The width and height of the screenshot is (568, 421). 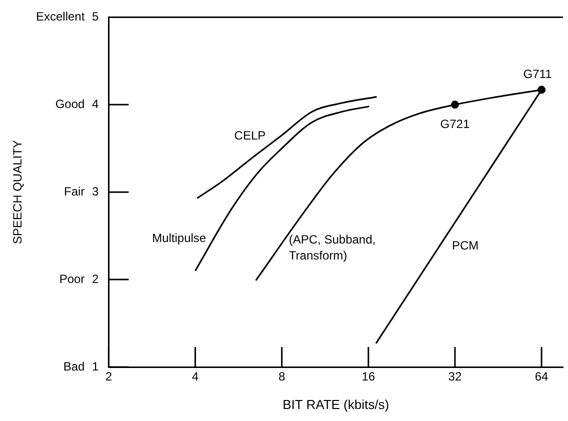 What do you see at coordinates (17, 192) in the screenshot?
I see `text: SPEECH QUALITY` at bounding box center [17, 192].